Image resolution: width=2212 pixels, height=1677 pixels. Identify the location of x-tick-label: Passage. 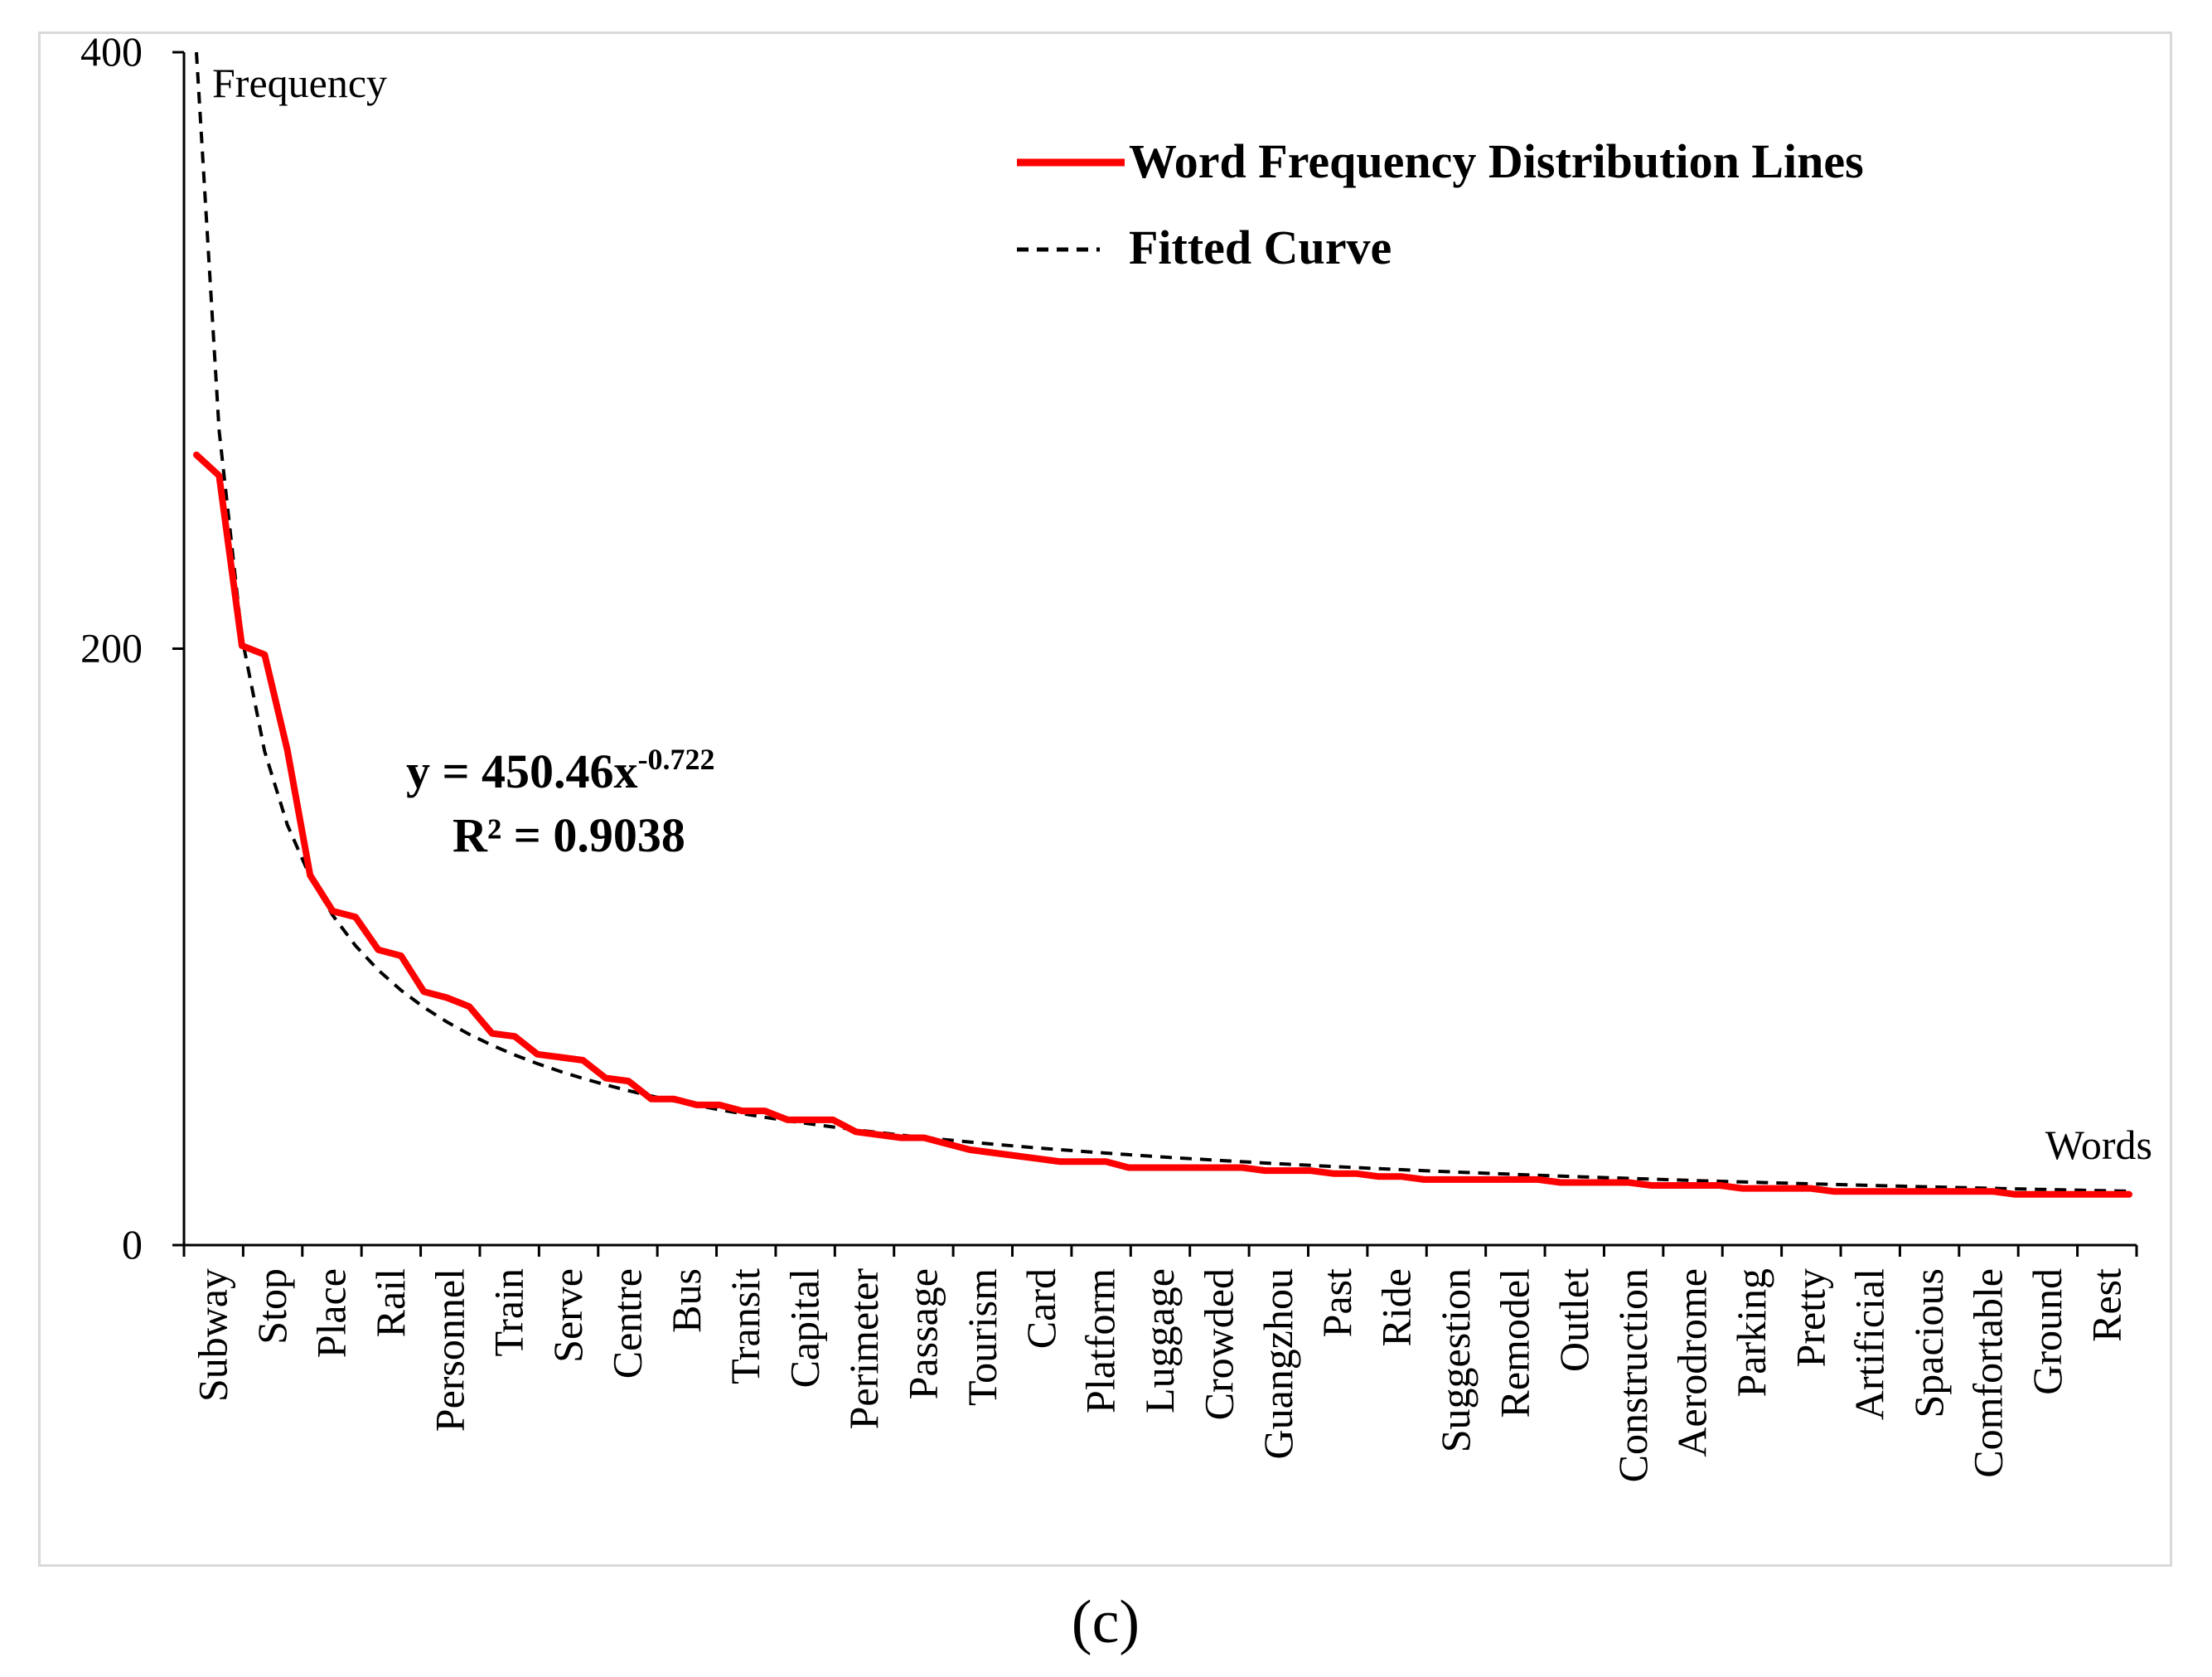
(922, 1333).